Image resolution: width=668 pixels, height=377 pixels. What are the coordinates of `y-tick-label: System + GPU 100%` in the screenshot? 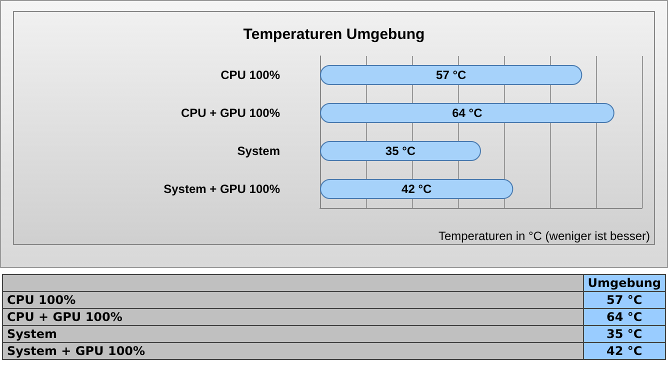 It's located at (222, 189).